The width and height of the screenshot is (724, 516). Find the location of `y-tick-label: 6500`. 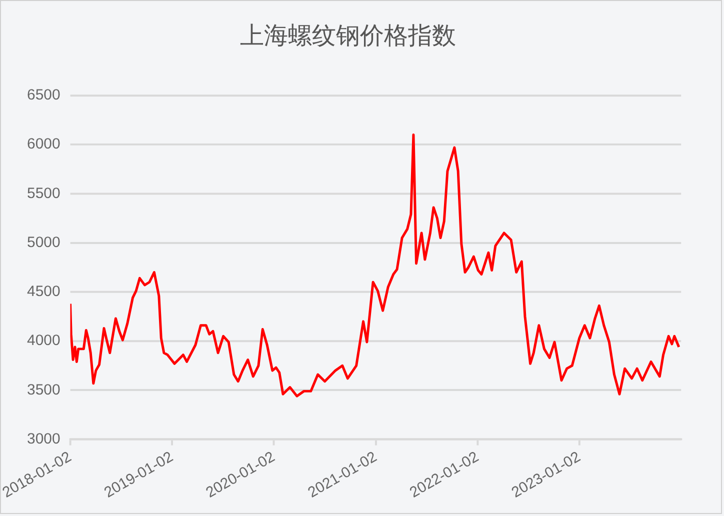

y-tick-label: 6500 is located at coordinates (43, 95).